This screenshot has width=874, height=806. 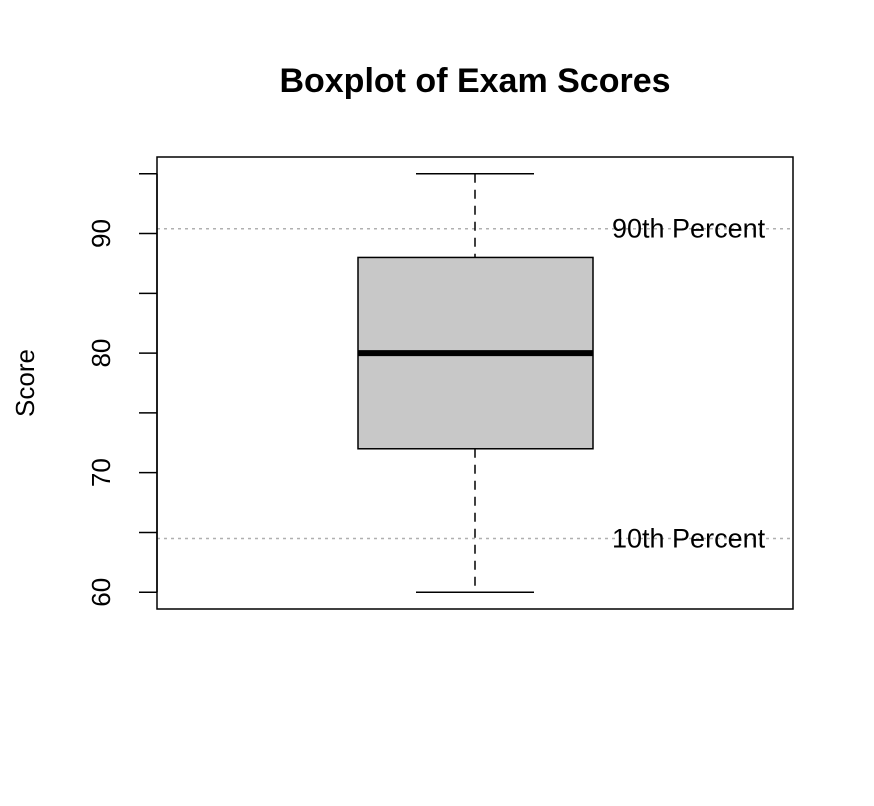 What do you see at coordinates (101, 353) in the screenshot?
I see `y-tick-label: 80` at bounding box center [101, 353].